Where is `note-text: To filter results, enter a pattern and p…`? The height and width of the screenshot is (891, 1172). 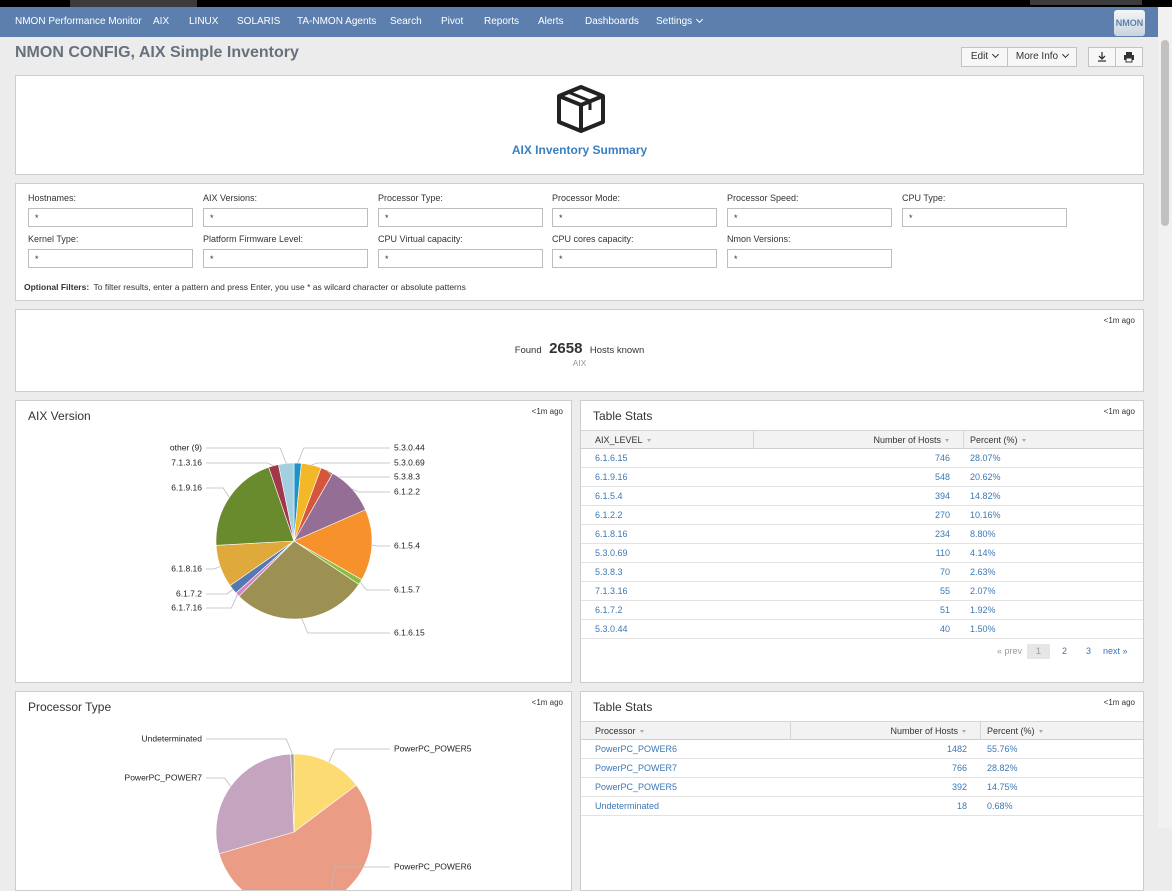
note-text: To filter results, enter a pattern and p… is located at coordinates (279, 287).